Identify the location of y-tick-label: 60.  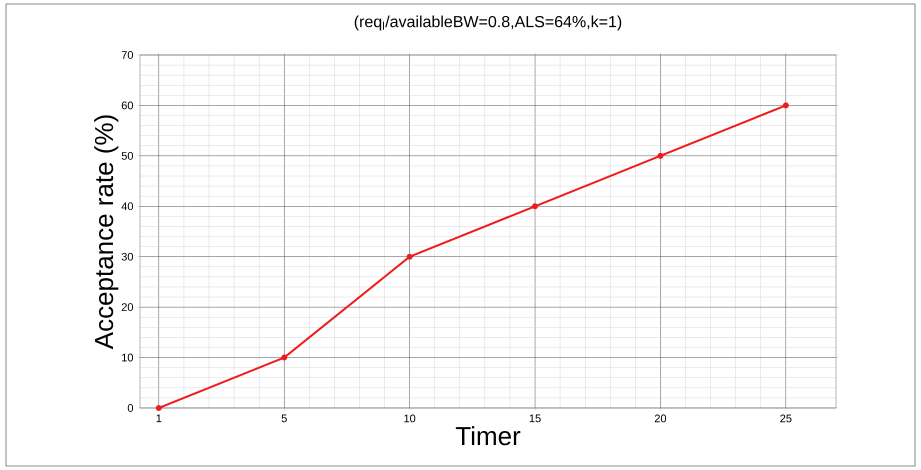
(128, 106).